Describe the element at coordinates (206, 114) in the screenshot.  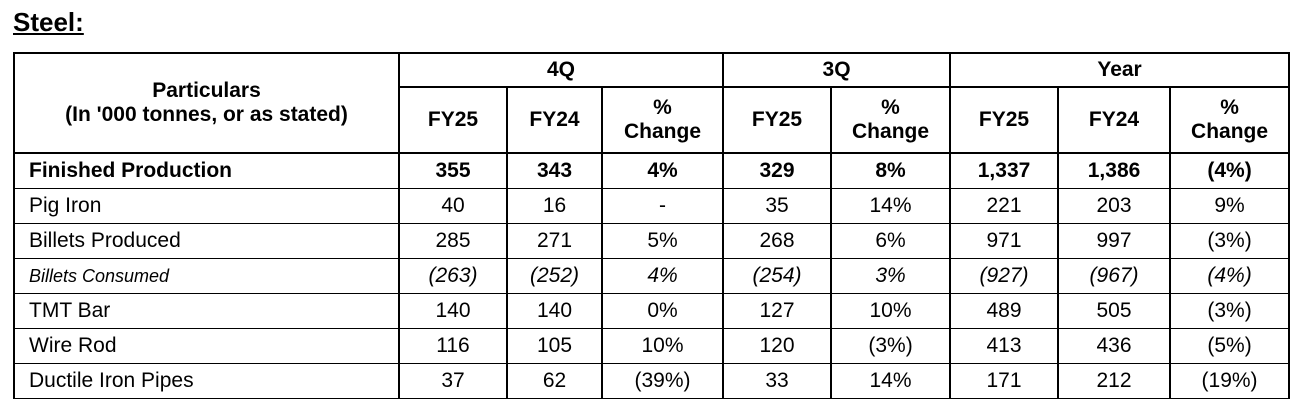
I see `header-line: (In '000 tonnes, or as stated)` at that location.